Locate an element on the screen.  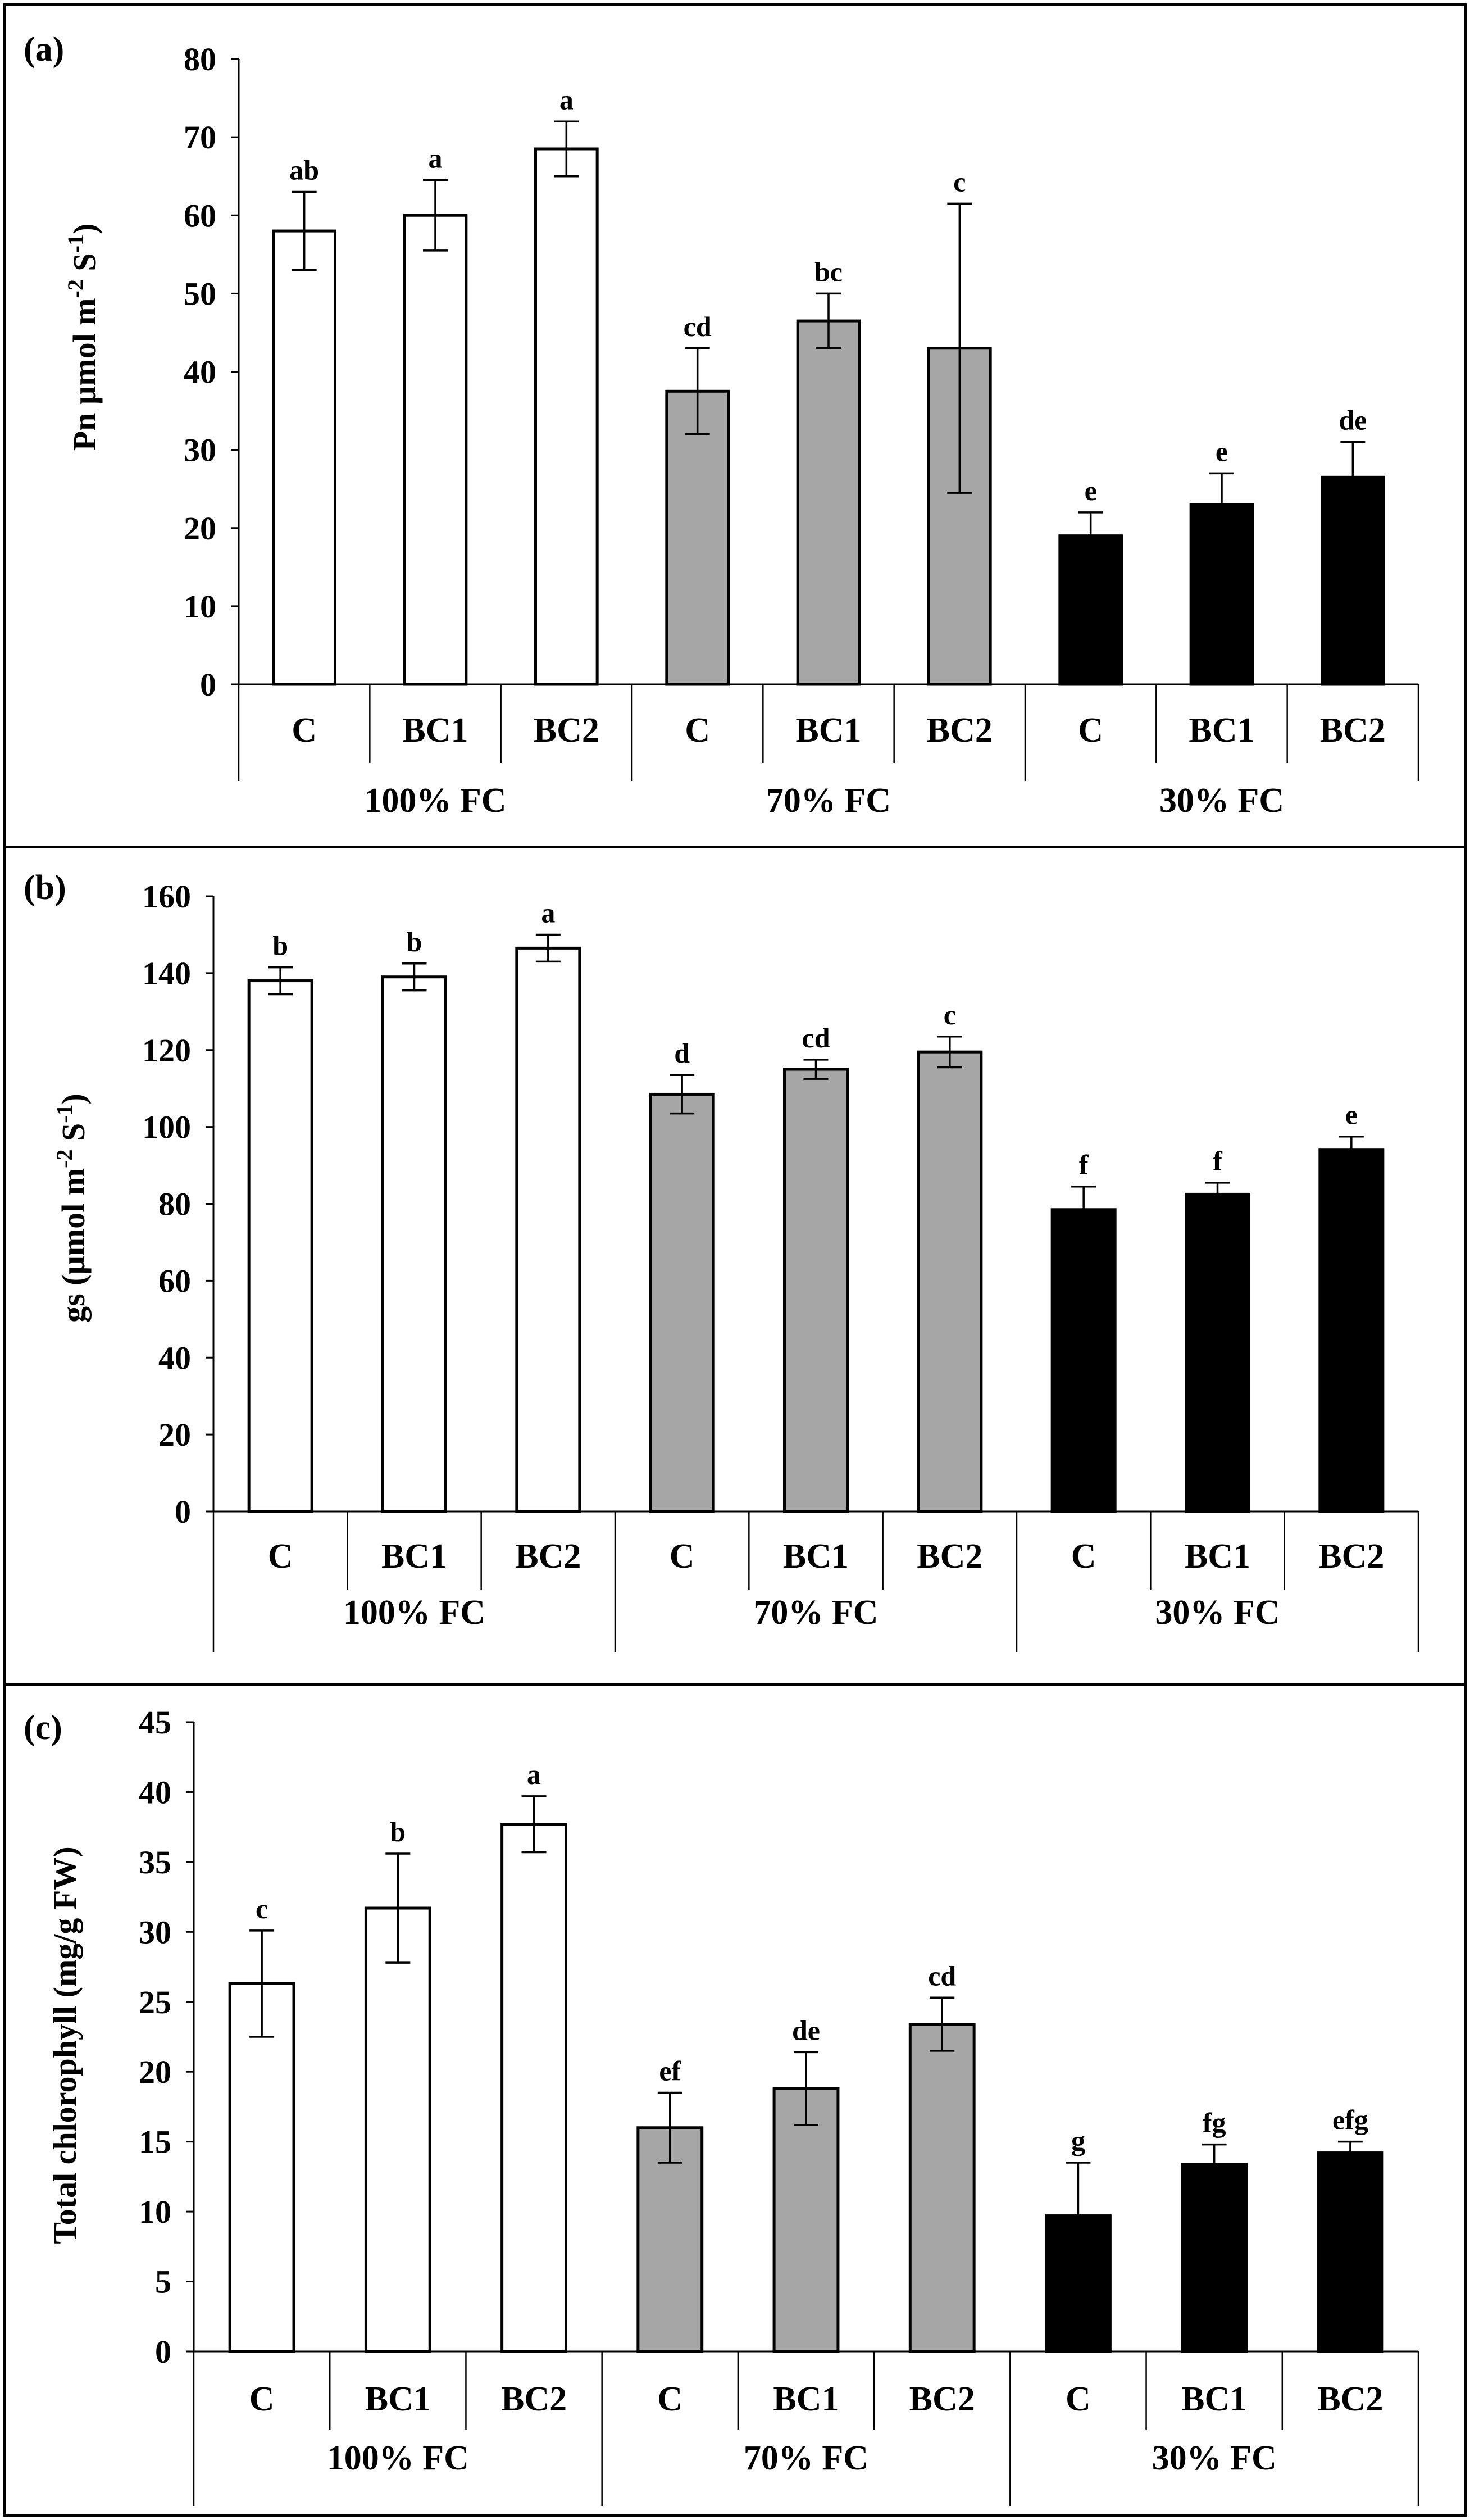
panel-c-y-tick-label: 5 is located at coordinates (163, 2282).